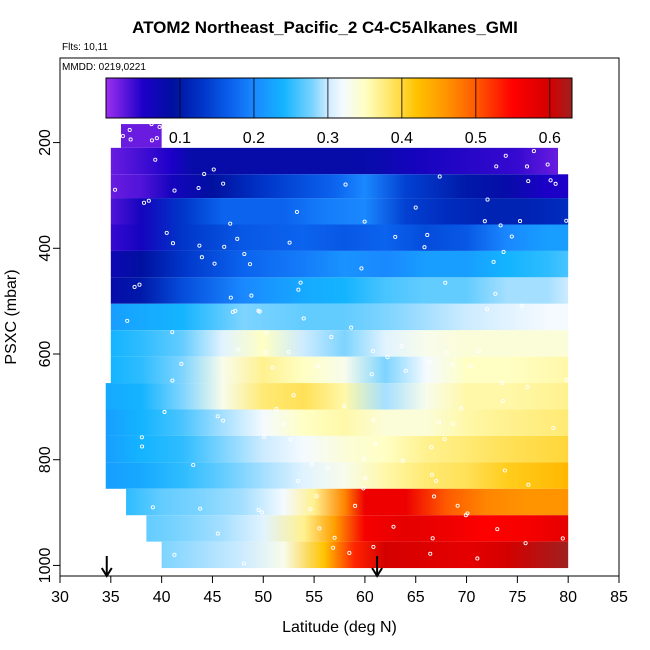 The width and height of the screenshot is (650, 650). Describe the element at coordinates (328, 138) in the screenshot. I see `colorbar-tick-label: 0.3` at that location.